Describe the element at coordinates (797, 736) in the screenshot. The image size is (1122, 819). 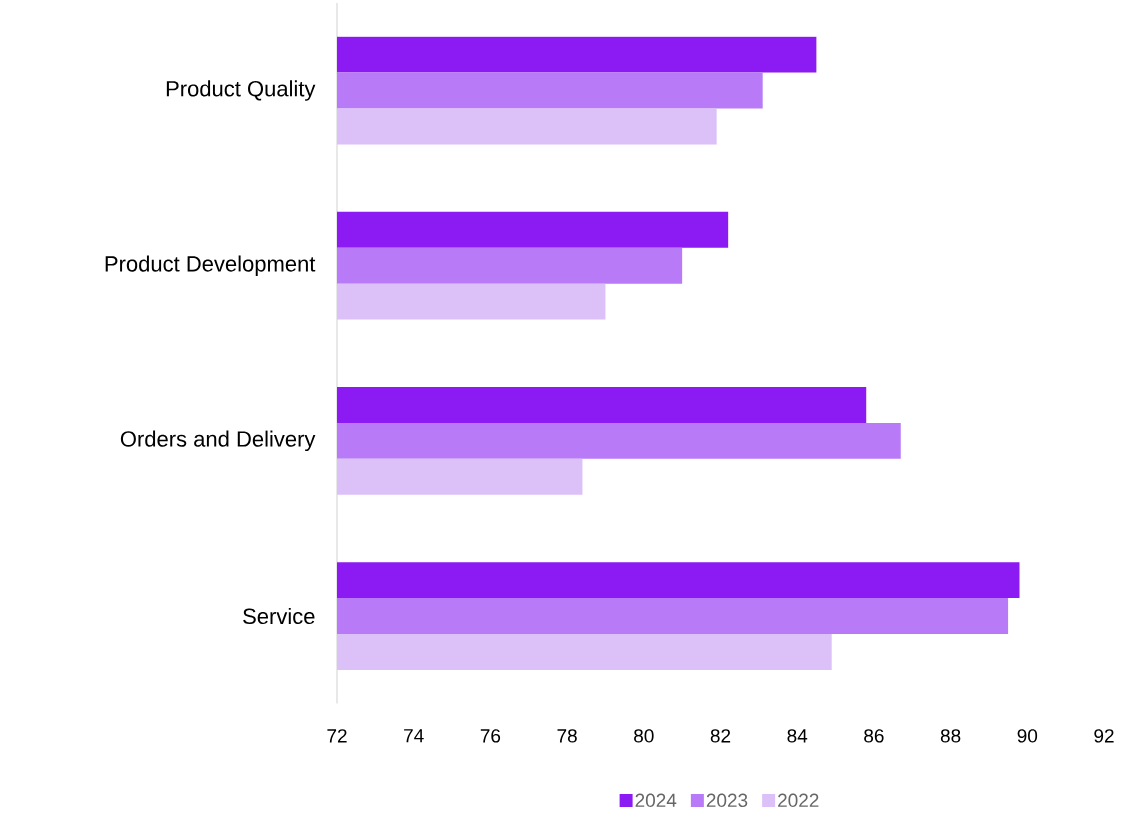
I see `x-tick-label: 84` at that location.